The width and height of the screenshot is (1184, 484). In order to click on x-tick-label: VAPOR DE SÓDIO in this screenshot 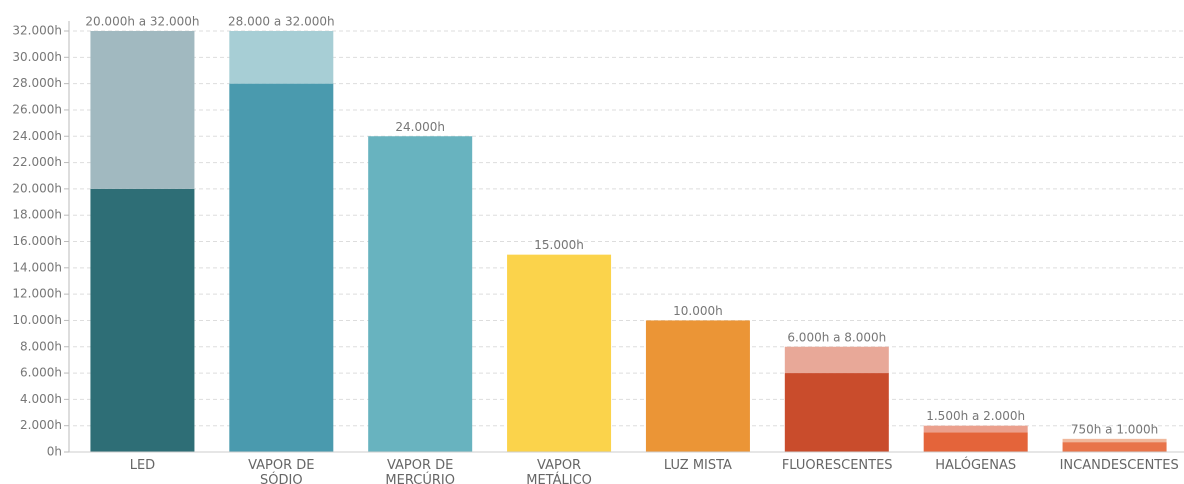, I will do `click(281, 471)`.